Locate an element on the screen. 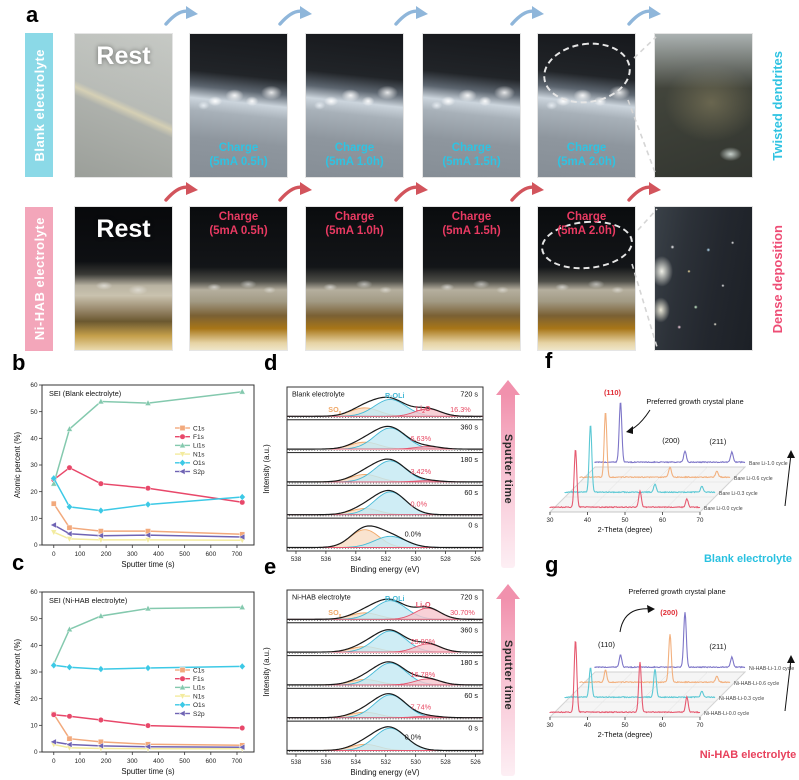 The width and height of the screenshot is (799, 780). legend-label-C1s: C1s is located at coordinates (199, 428).